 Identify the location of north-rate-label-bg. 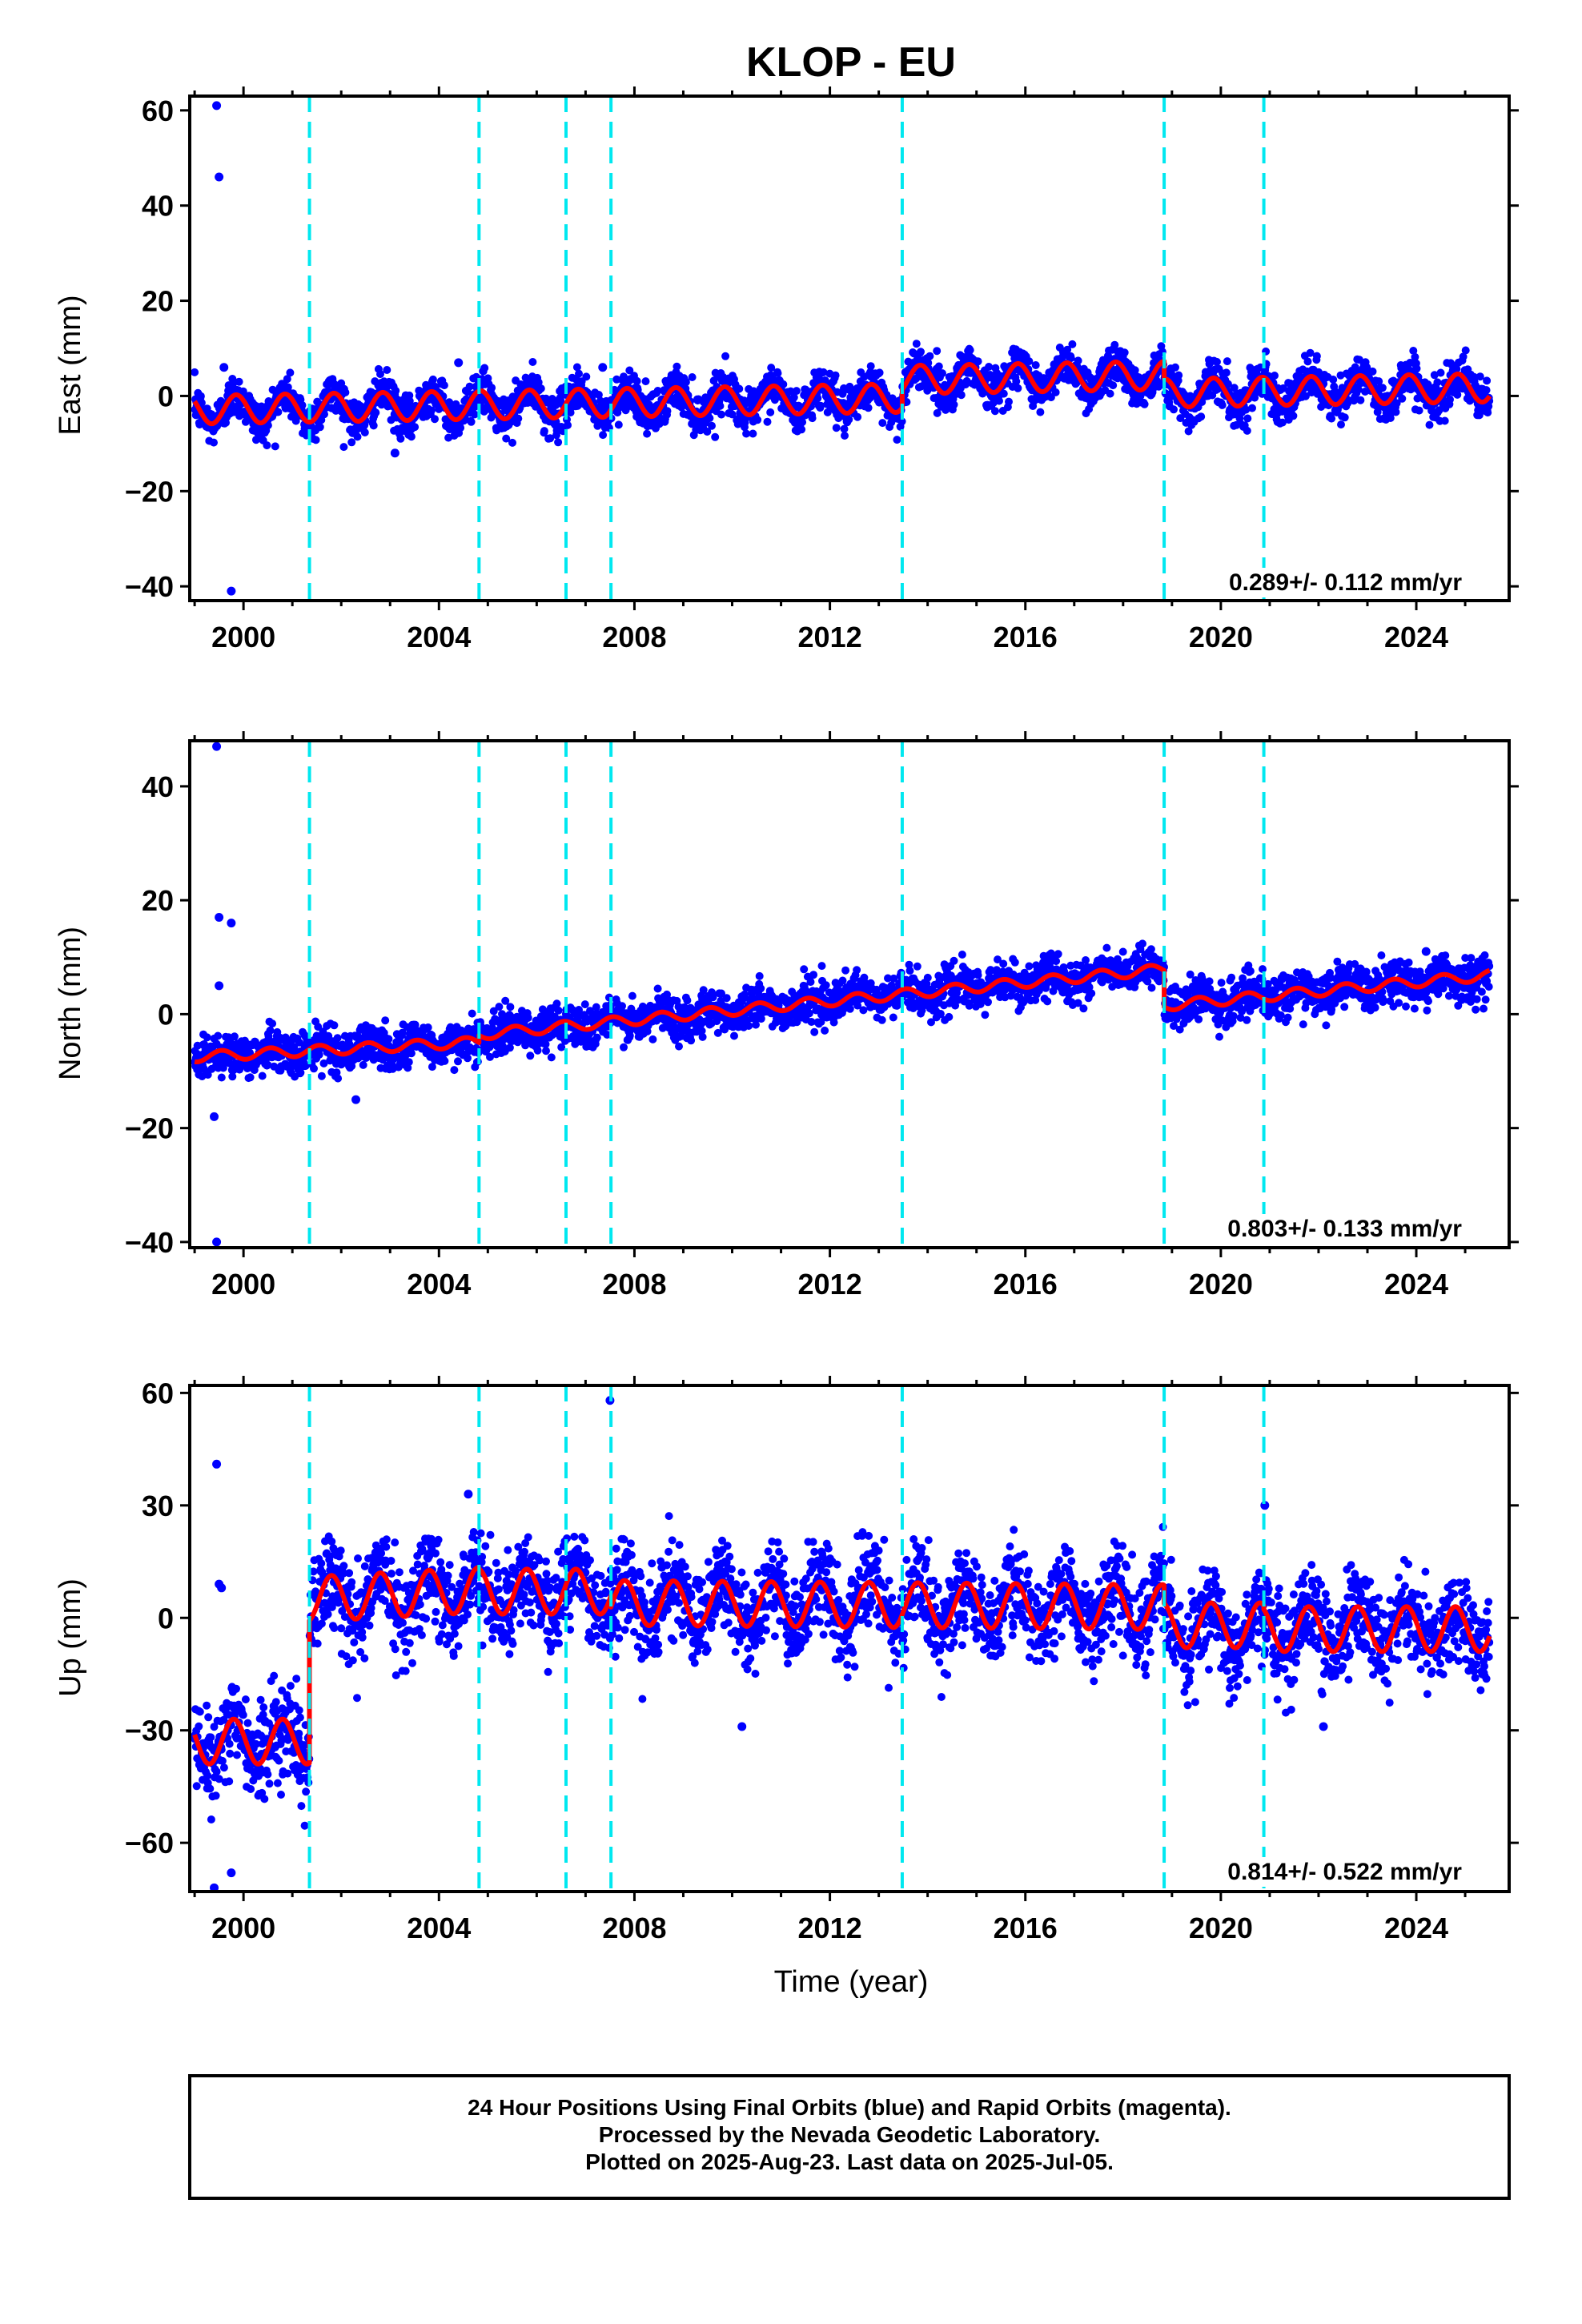
(1345, 1229).